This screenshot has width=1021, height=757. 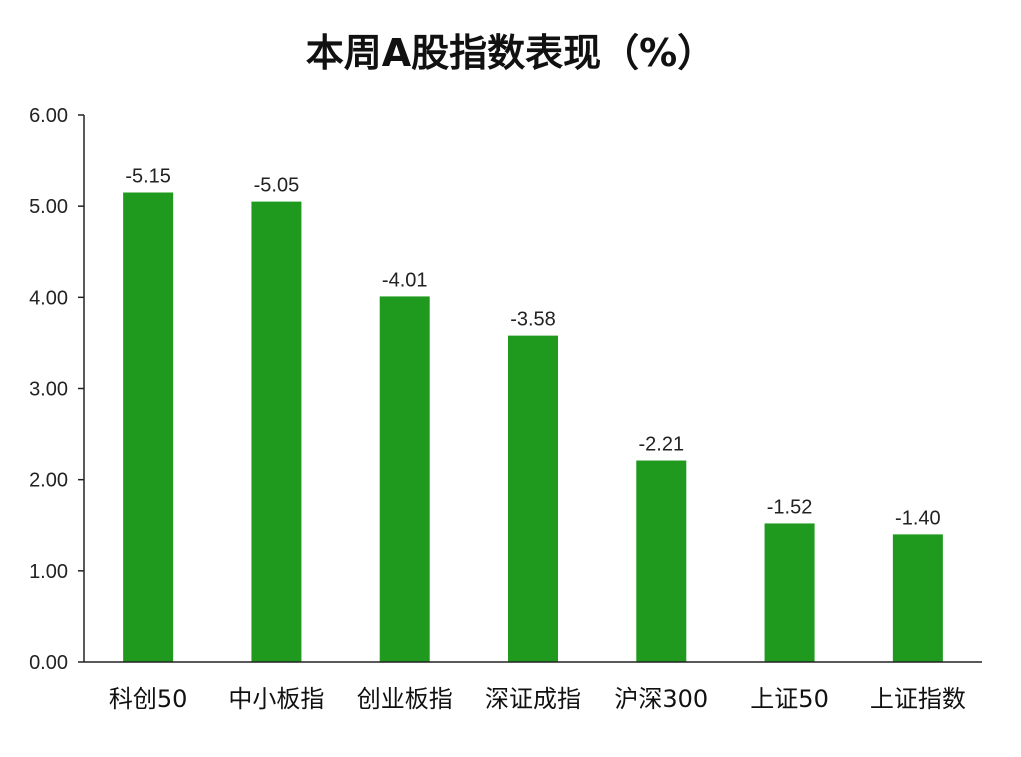 What do you see at coordinates (405, 699) in the screenshot?
I see `x-category-label: 创业板指` at bounding box center [405, 699].